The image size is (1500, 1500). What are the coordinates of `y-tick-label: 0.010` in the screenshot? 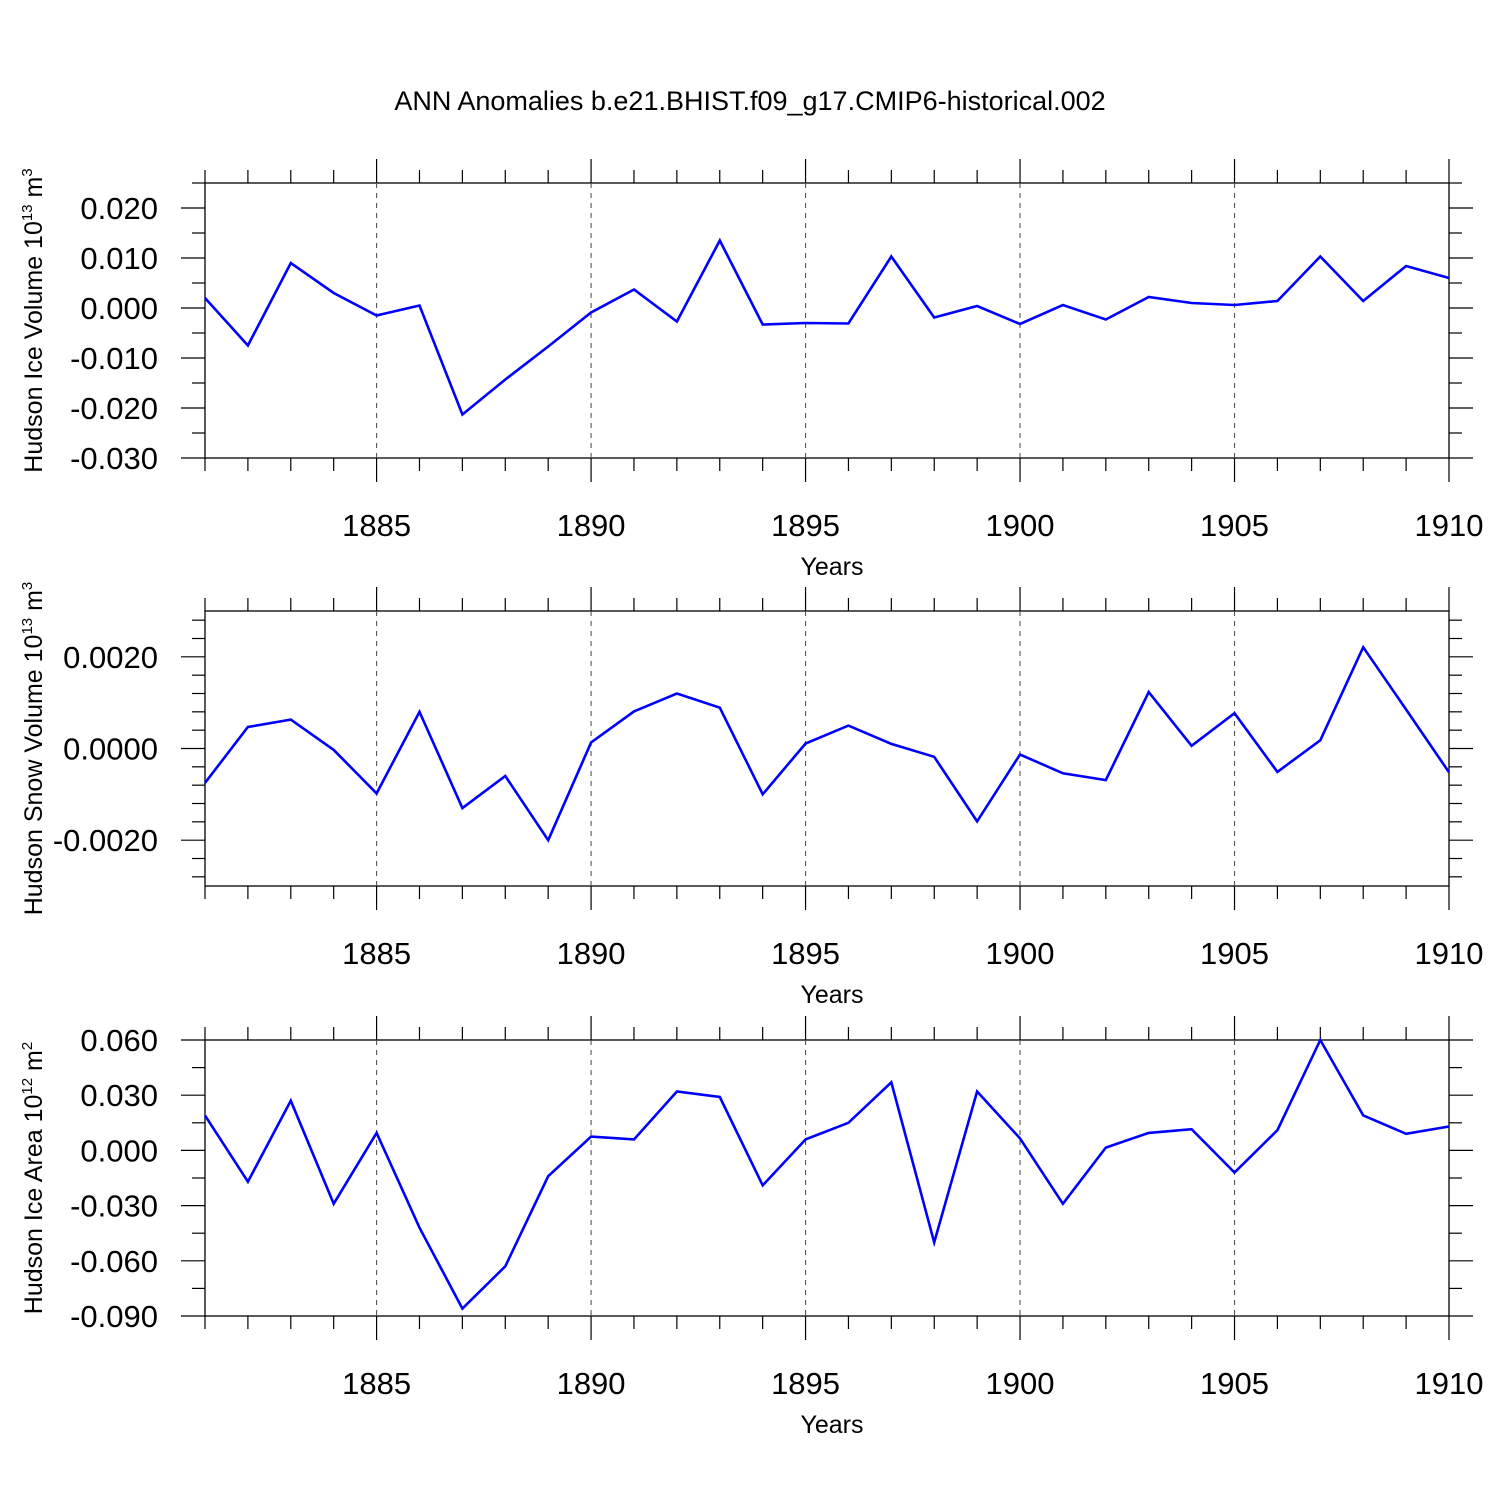 It's located at (119, 258).